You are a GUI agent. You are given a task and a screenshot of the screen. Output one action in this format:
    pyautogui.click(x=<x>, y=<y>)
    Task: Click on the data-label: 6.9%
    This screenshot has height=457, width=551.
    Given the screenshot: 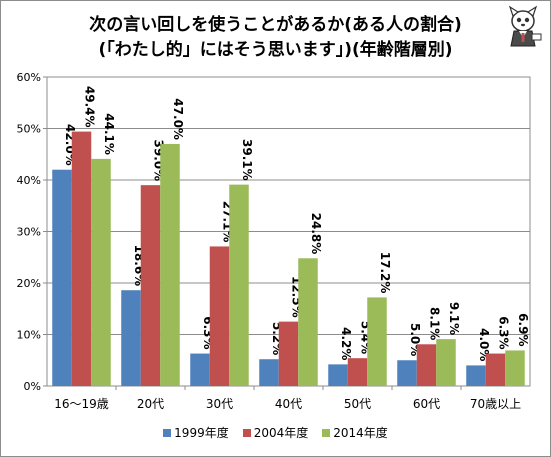 What is the action you would take?
    pyautogui.click(x=523, y=329)
    